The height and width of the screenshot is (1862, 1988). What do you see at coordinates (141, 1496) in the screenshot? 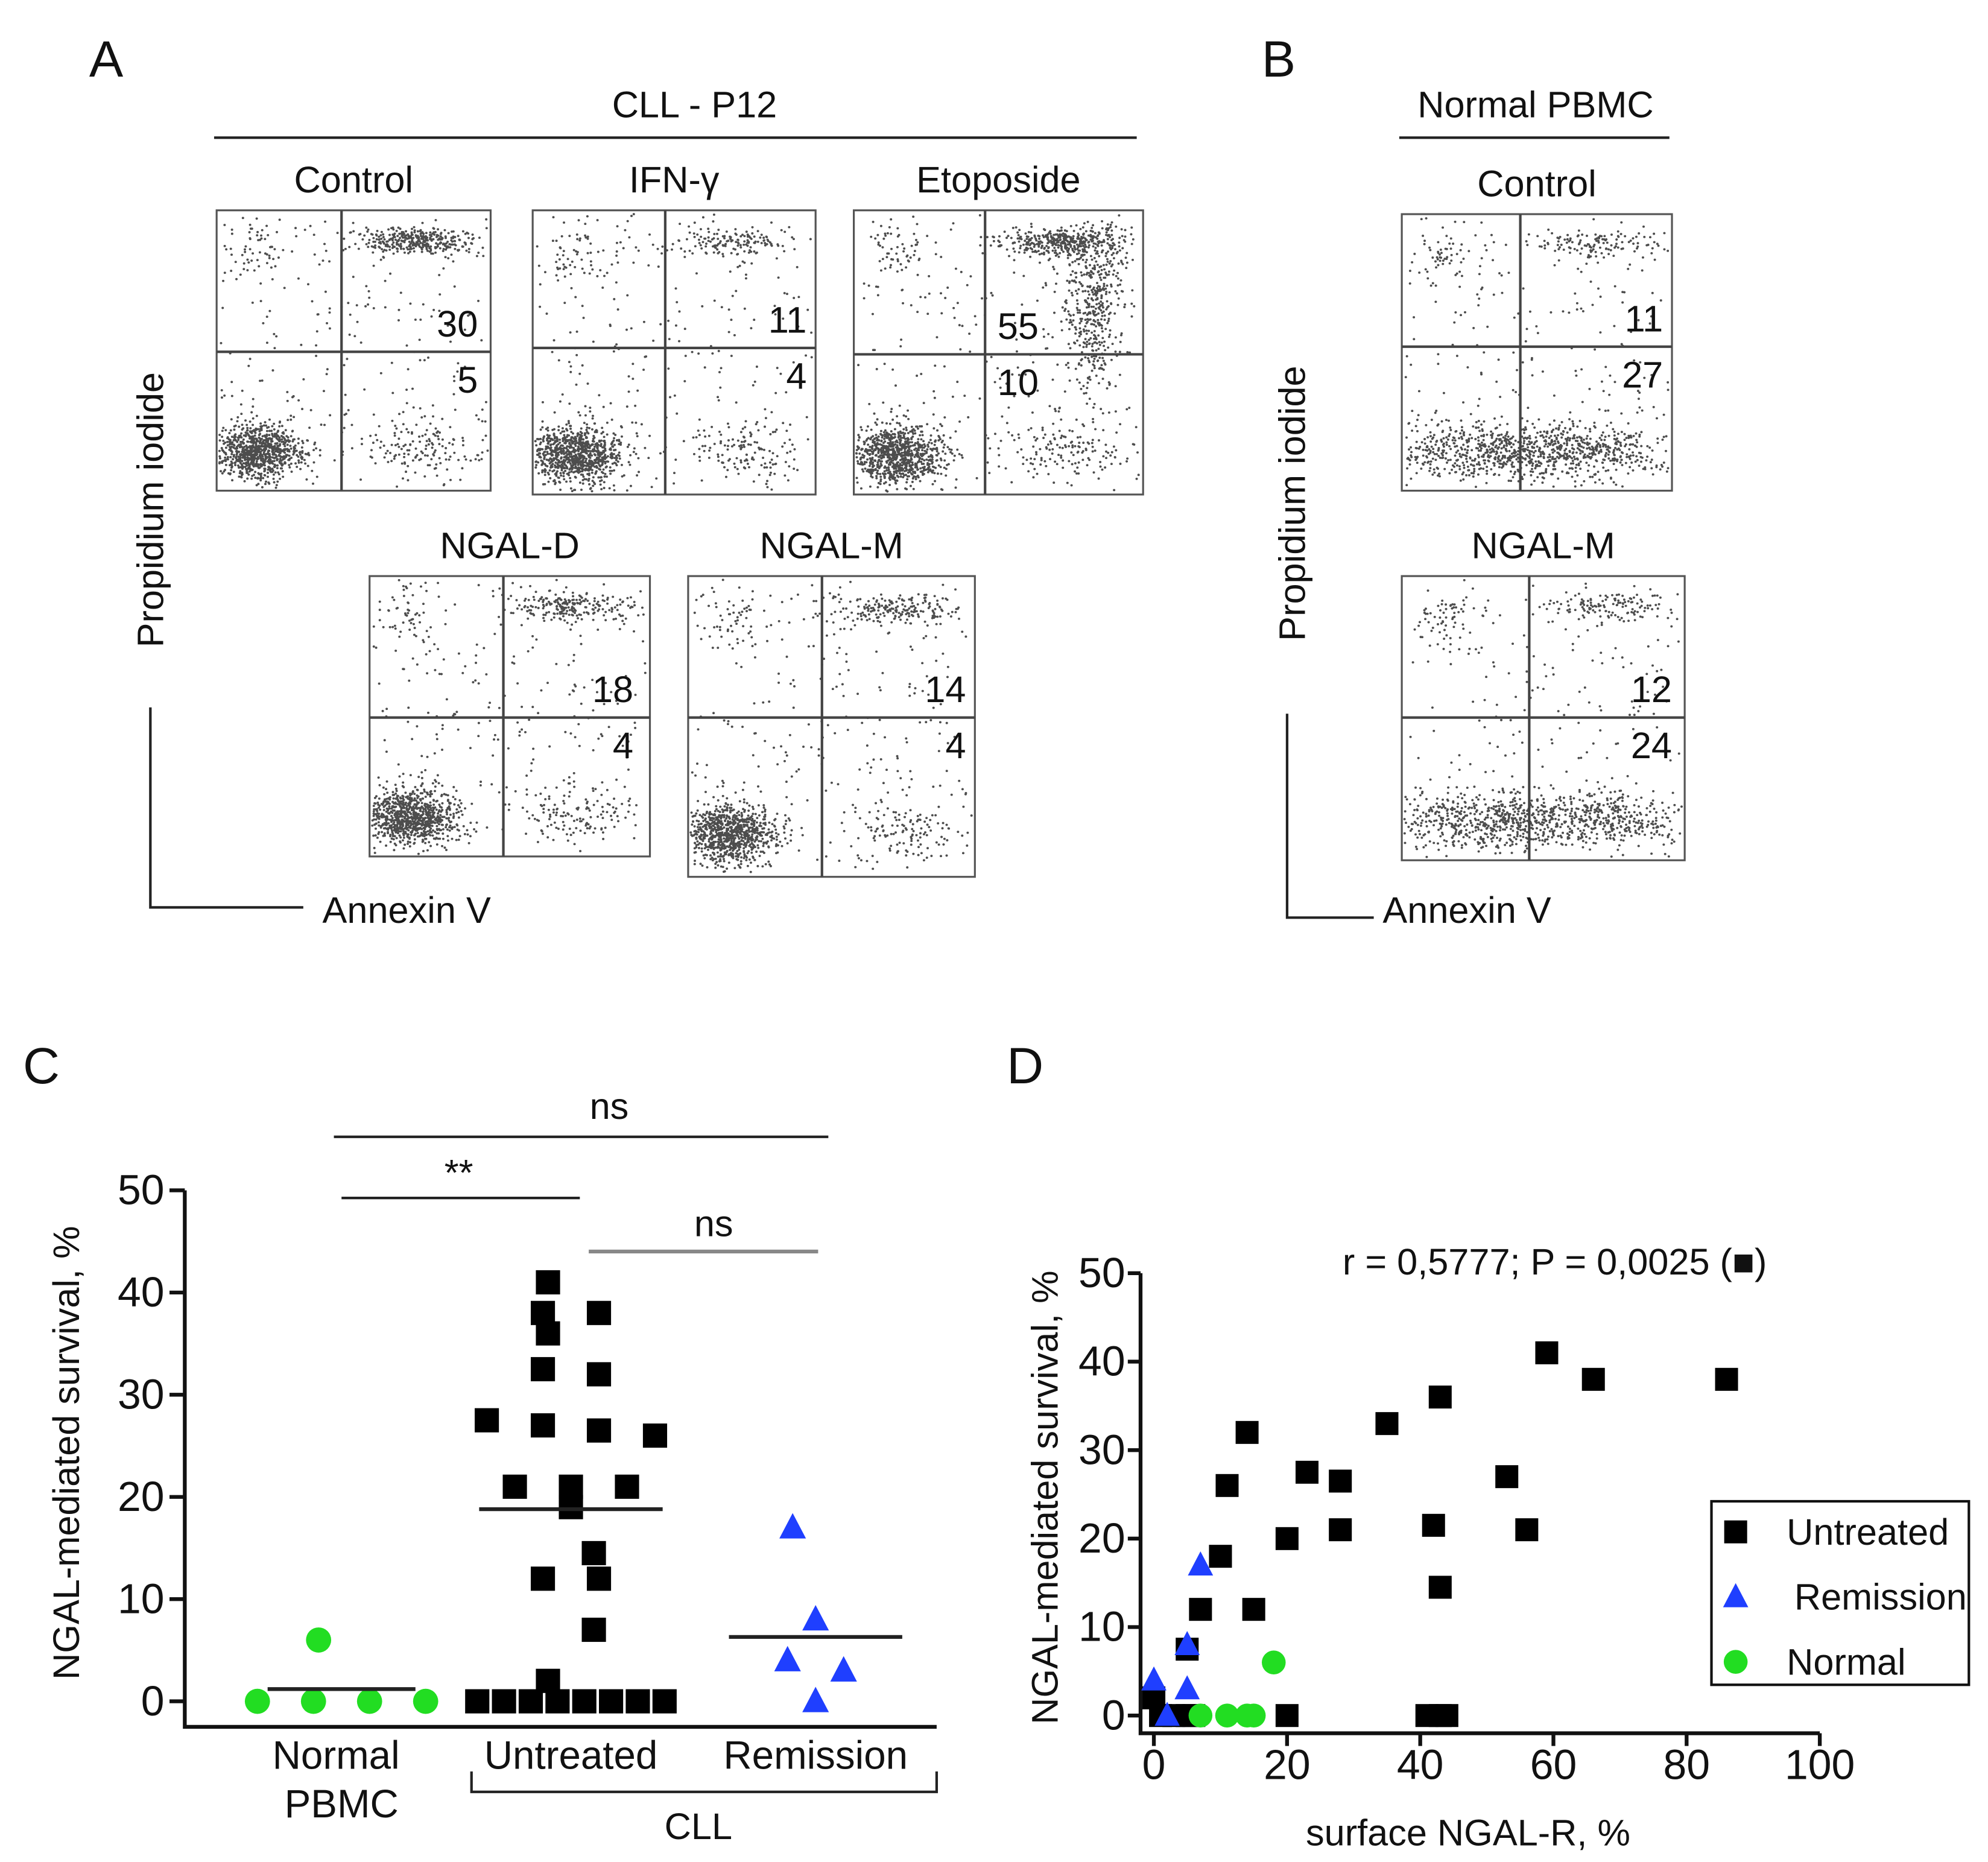
I see `y-tick-label: 20` at bounding box center [141, 1496].